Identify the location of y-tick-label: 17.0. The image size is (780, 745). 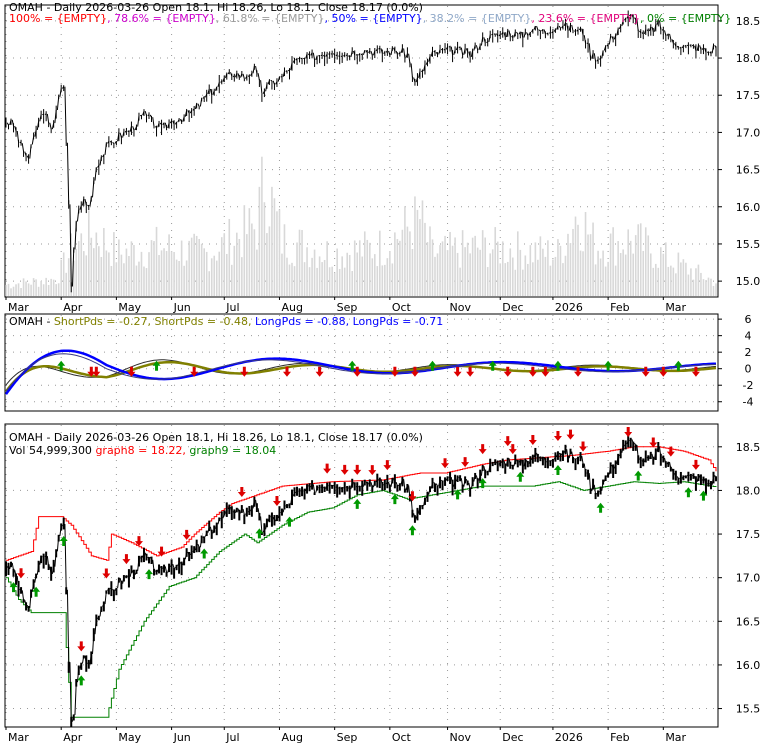
(748, 578).